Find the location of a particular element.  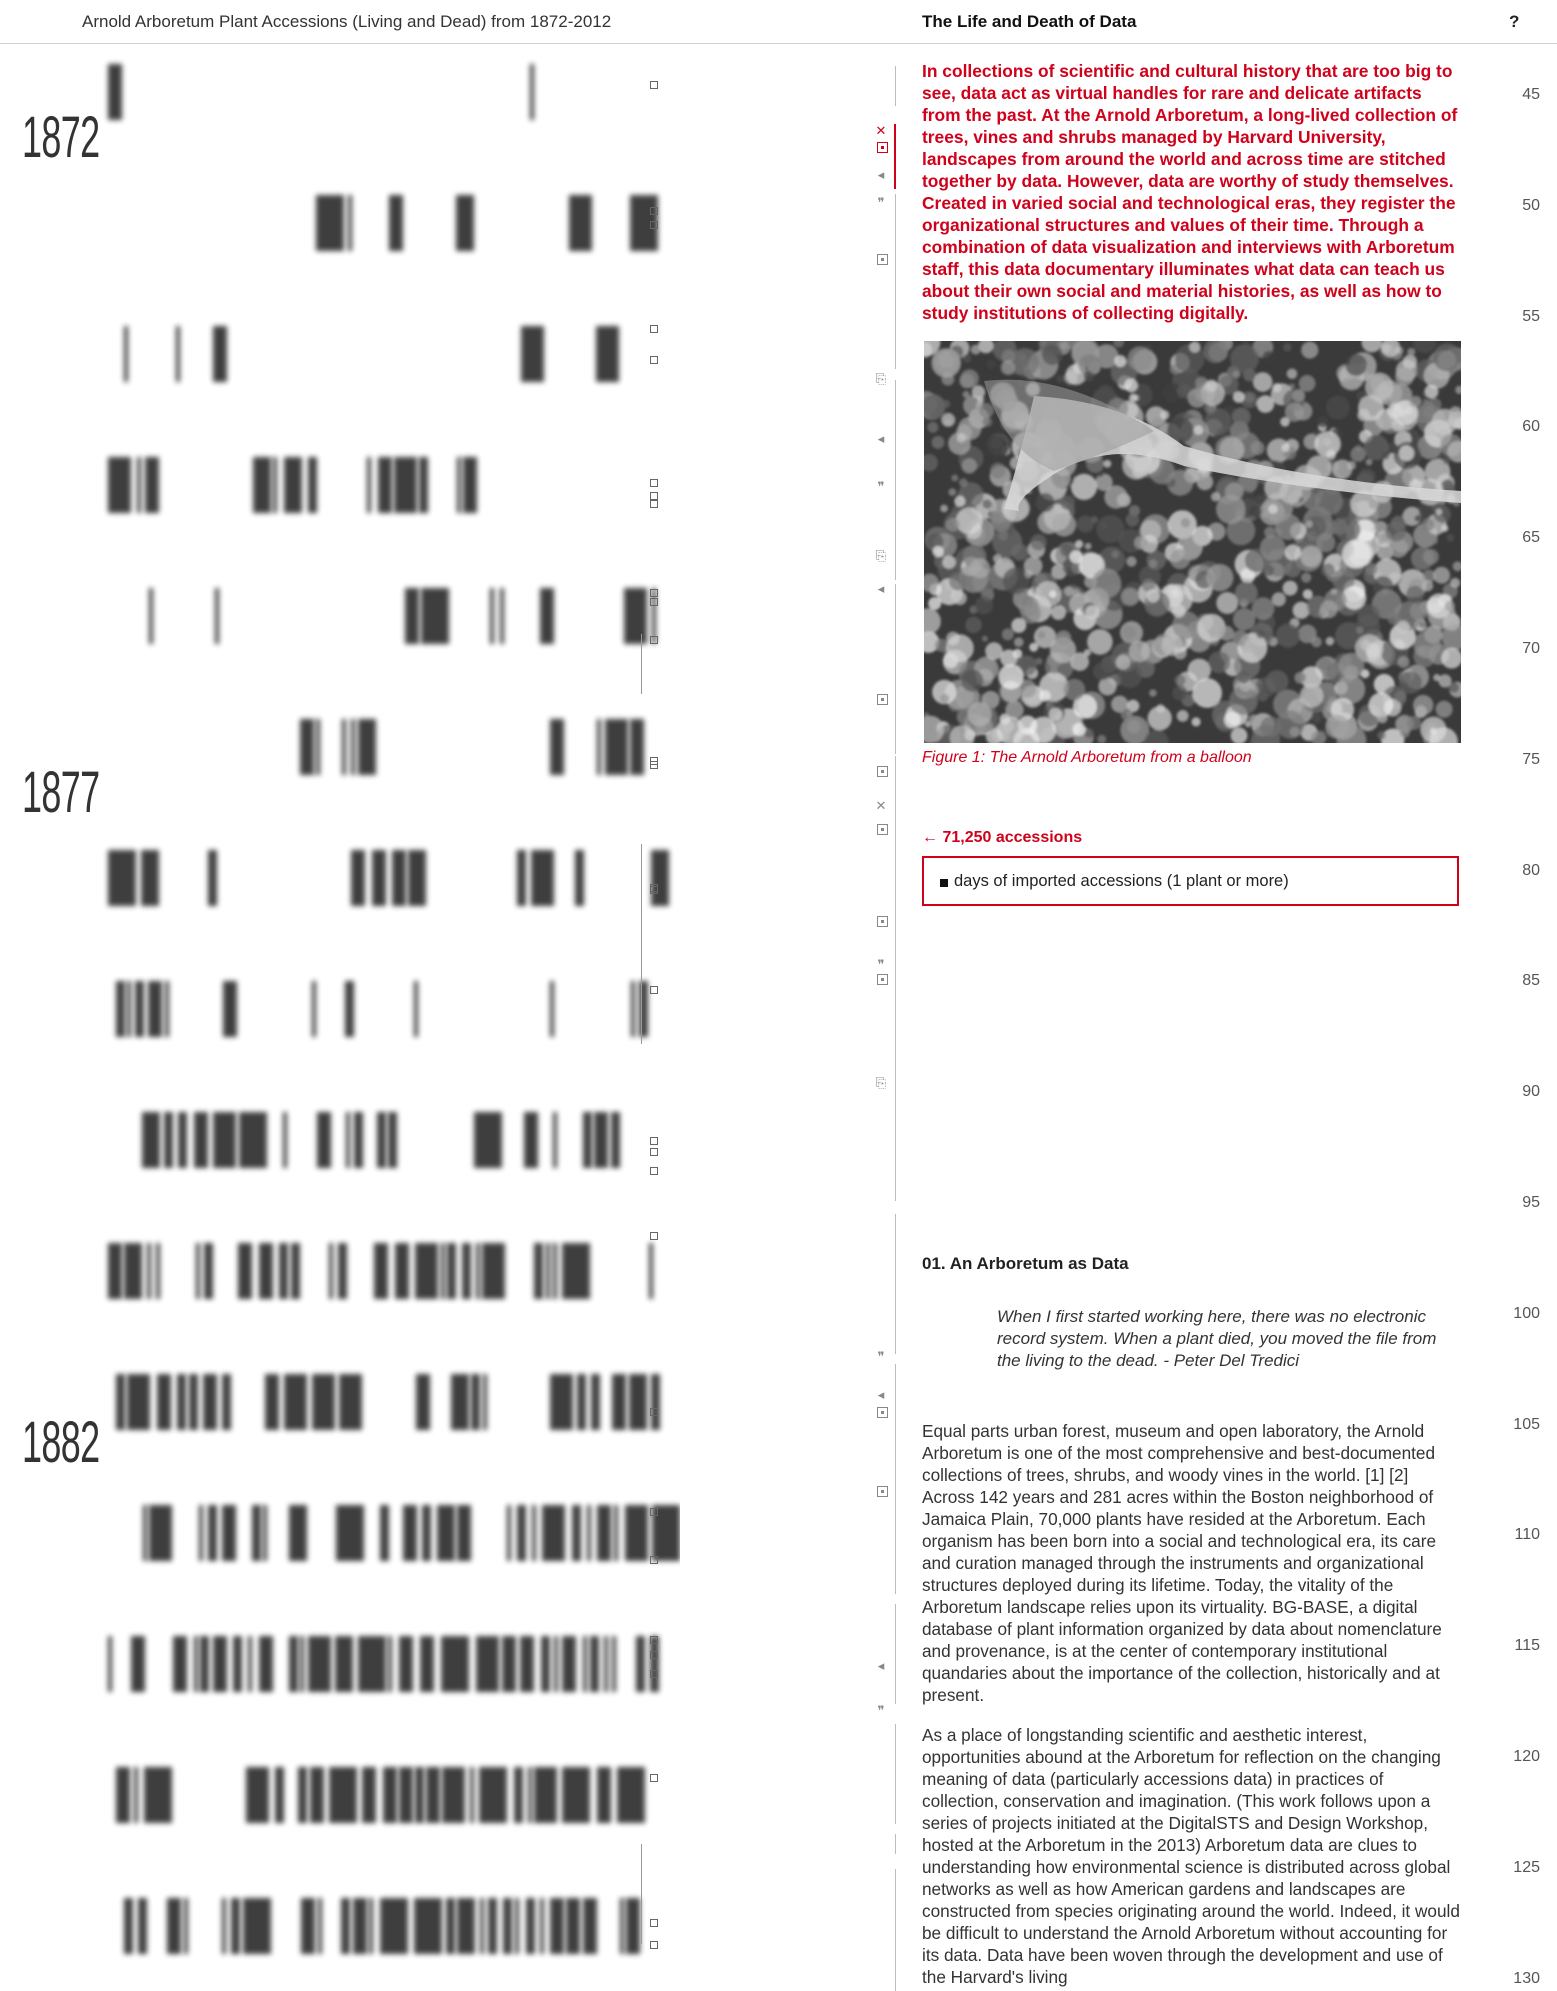

line-number: 50 is located at coordinates (1531, 205).